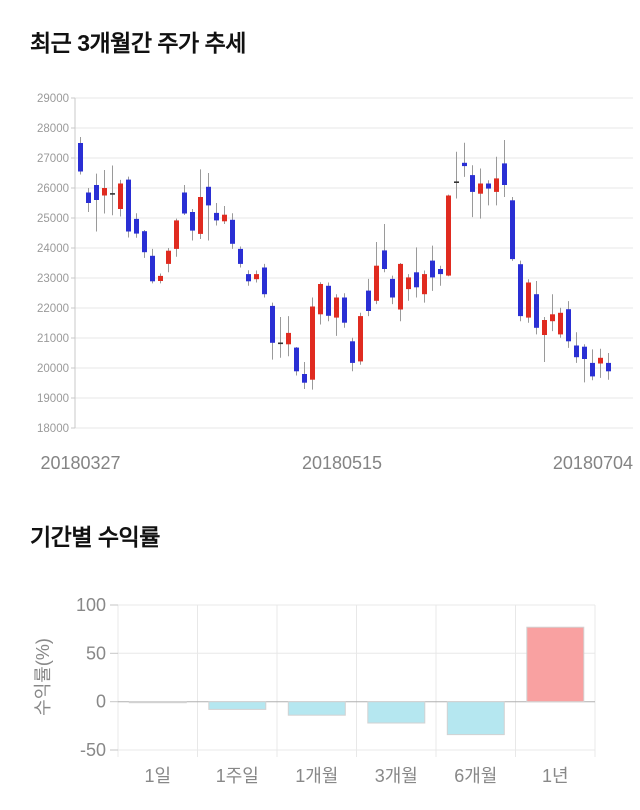 This screenshot has width=640, height=810. Describe the element at coordinates (53, 249) in the screenshot. I see `y-tick-label: 24000` at that location.